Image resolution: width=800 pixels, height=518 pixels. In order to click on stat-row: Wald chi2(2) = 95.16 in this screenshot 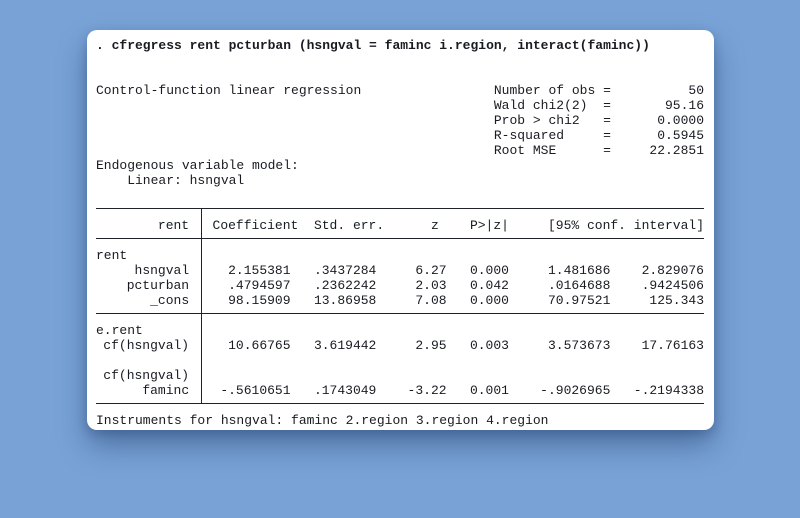, I will do `click(400, 105)`.